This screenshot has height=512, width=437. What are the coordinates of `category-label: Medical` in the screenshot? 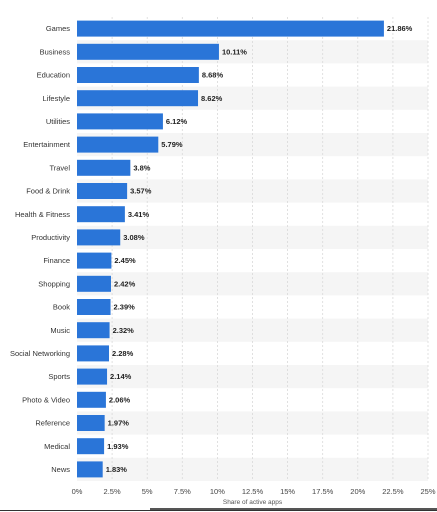 It's located at (57, 446).